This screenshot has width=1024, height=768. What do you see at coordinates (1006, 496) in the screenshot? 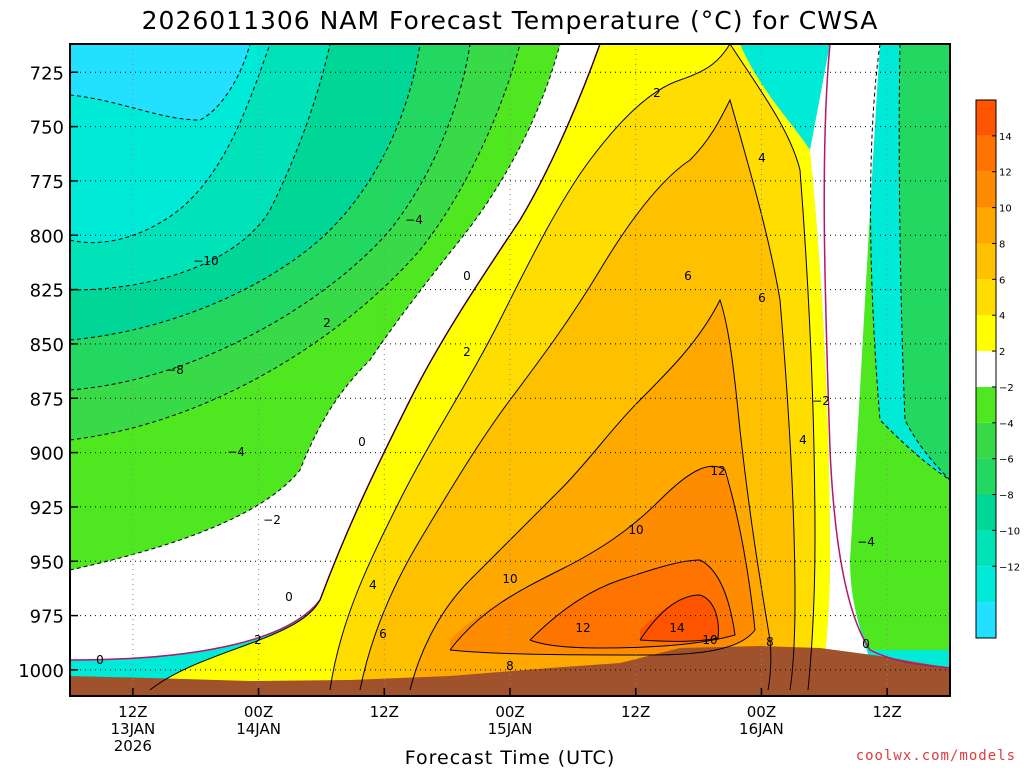
I see `colorbar-label-10: −8` at bounding box center [1006, 496].